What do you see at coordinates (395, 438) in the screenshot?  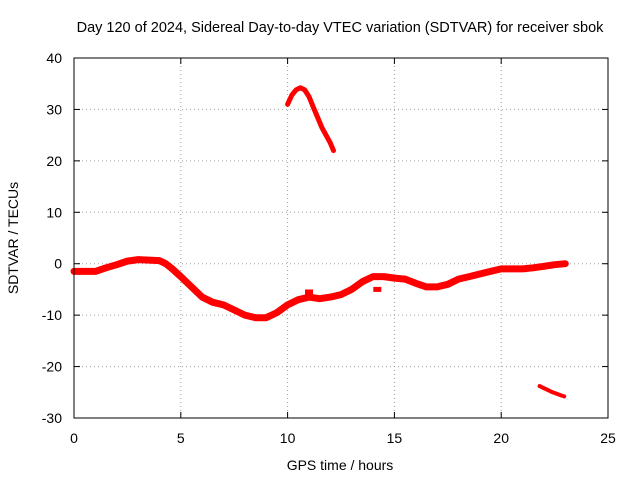 I see `x-tick-label: 15` at bounding box center [395, 438].